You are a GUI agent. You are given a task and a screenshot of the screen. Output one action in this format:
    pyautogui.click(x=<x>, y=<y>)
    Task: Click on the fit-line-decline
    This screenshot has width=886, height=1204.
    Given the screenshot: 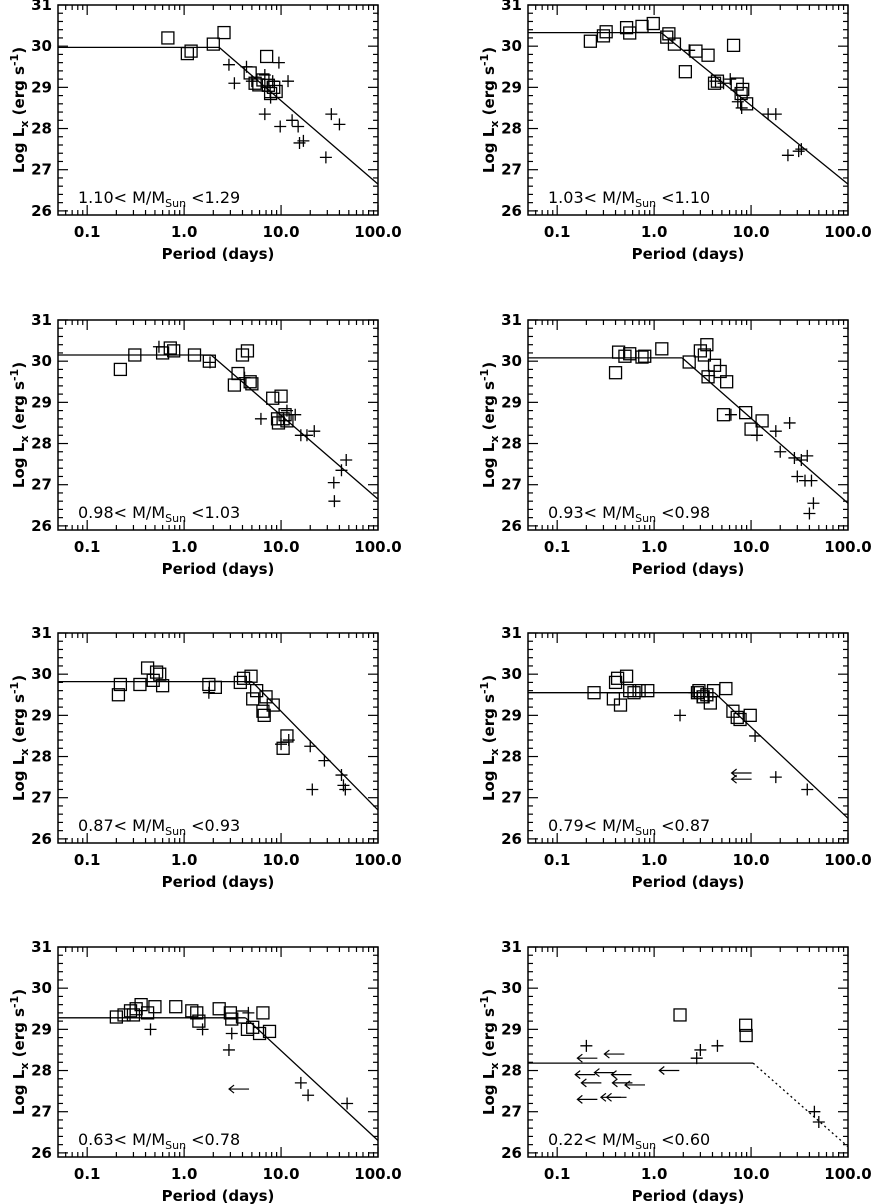 What is the action you would take?
    pyautogui.click(x=765, y=430)
    